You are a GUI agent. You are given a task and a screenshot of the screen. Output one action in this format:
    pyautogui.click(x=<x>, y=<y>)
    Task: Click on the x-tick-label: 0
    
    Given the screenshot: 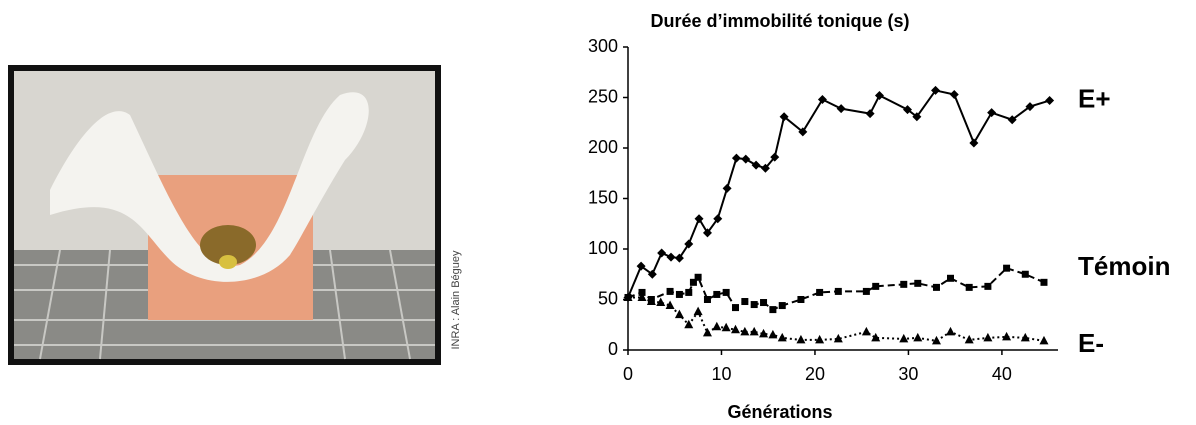 What is the action you would take?
    pyautogui.click(x=628, y=374)
    